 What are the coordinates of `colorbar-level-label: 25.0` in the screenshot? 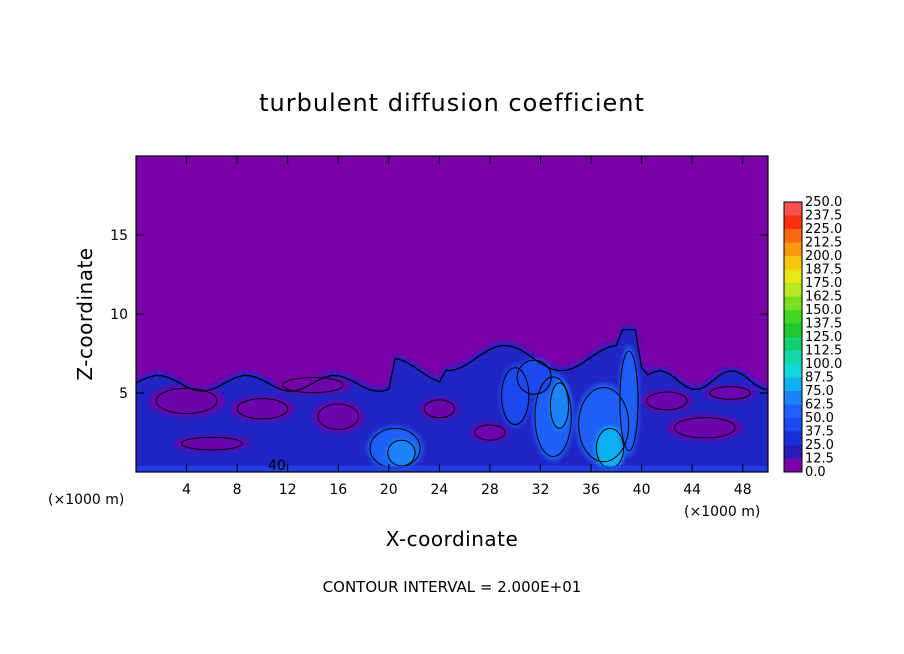 It's located at (819, 445).